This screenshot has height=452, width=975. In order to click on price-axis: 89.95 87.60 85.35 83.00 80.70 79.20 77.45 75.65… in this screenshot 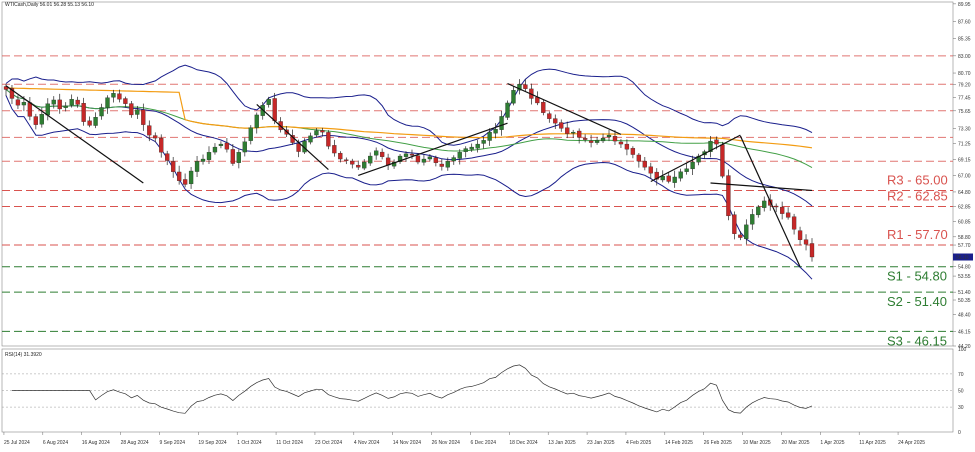, I will do `click(963, 176)`.